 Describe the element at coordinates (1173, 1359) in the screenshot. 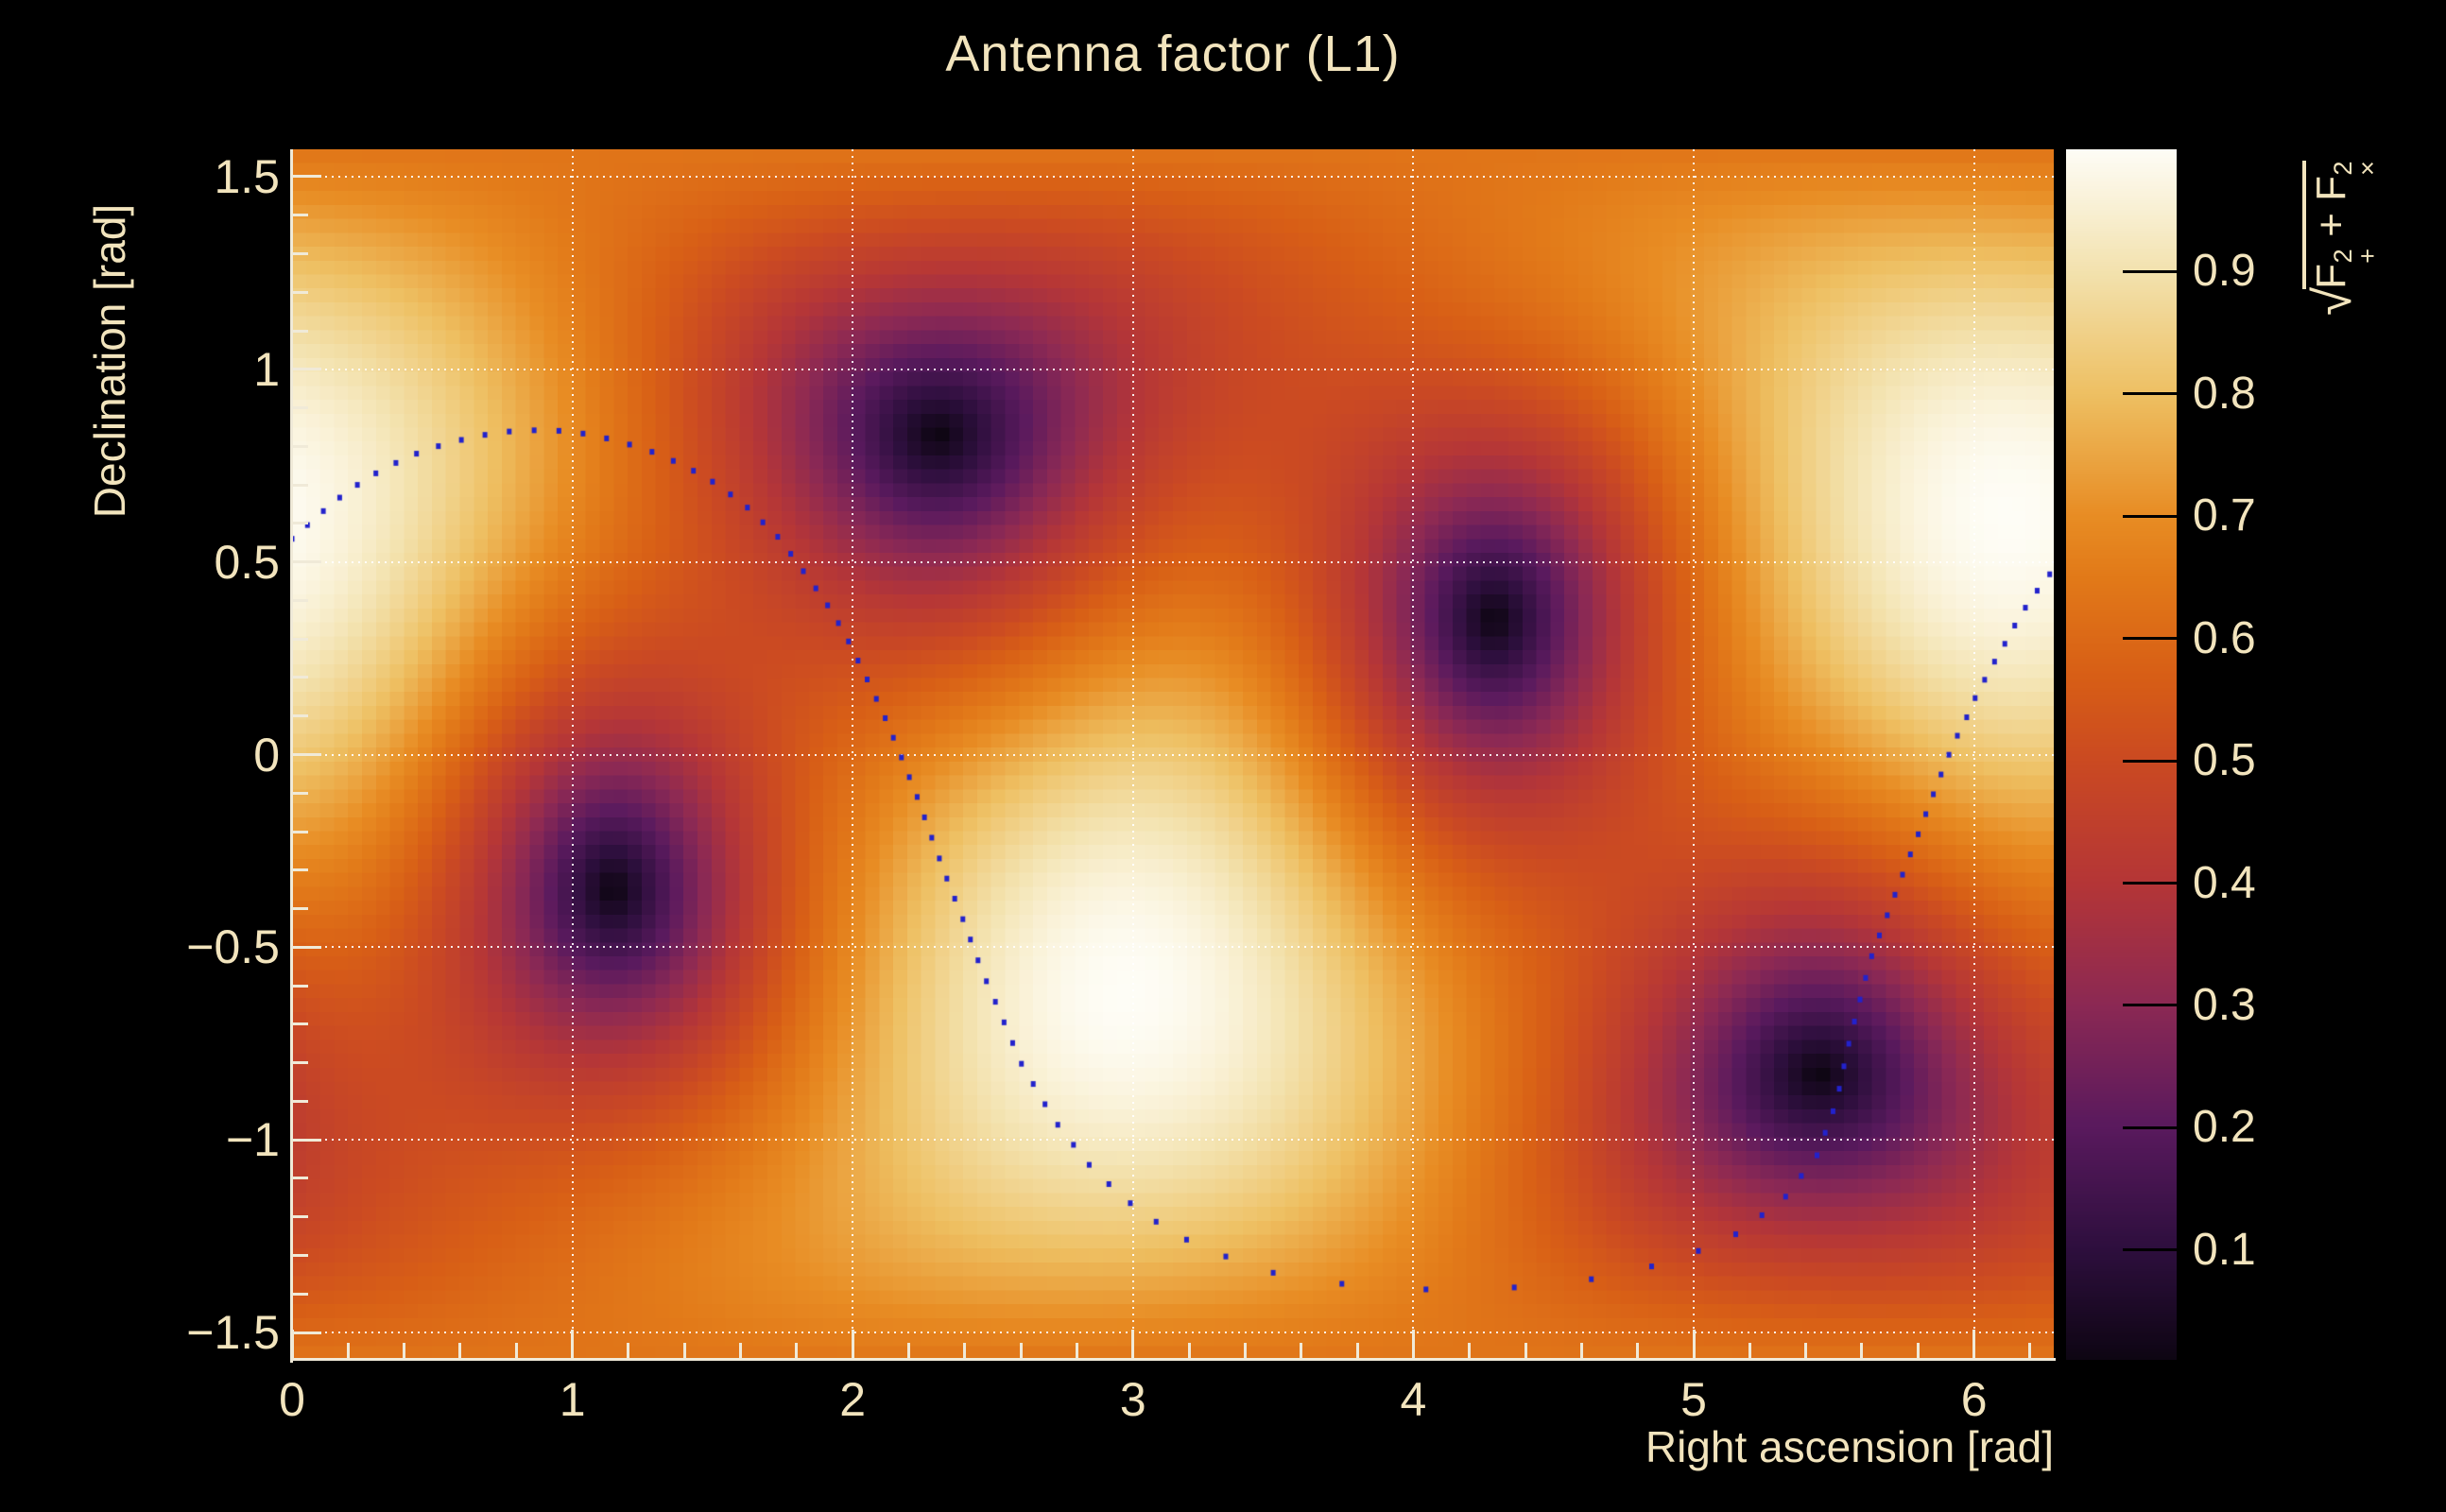

I see `x-axis-line` at that location.